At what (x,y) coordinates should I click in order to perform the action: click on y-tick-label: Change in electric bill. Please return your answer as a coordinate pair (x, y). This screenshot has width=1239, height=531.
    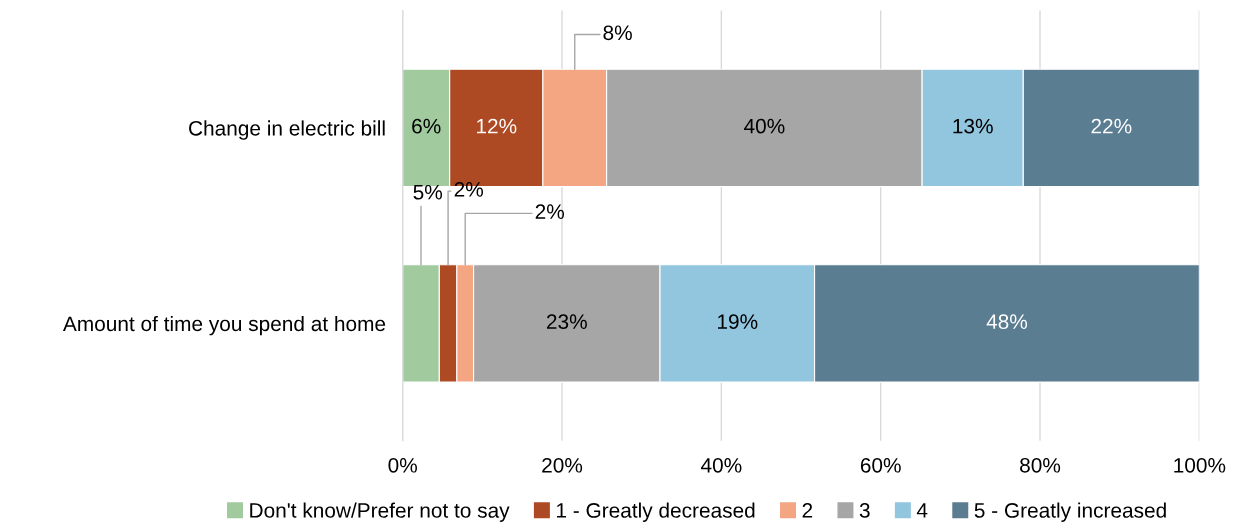
    Looking at the image, I should click on (287, 130).